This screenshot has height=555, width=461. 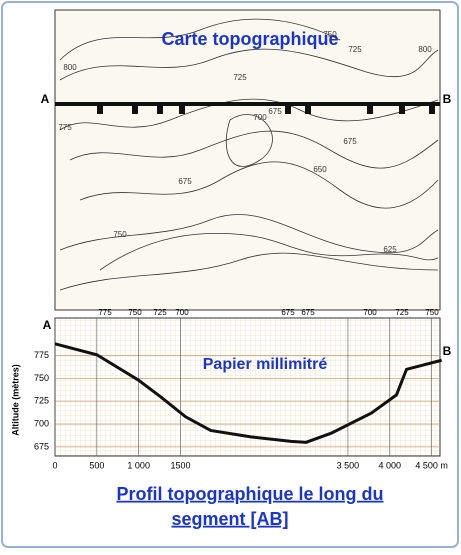 I want to click on crossing-label: 775, so click(x=105, y=312).